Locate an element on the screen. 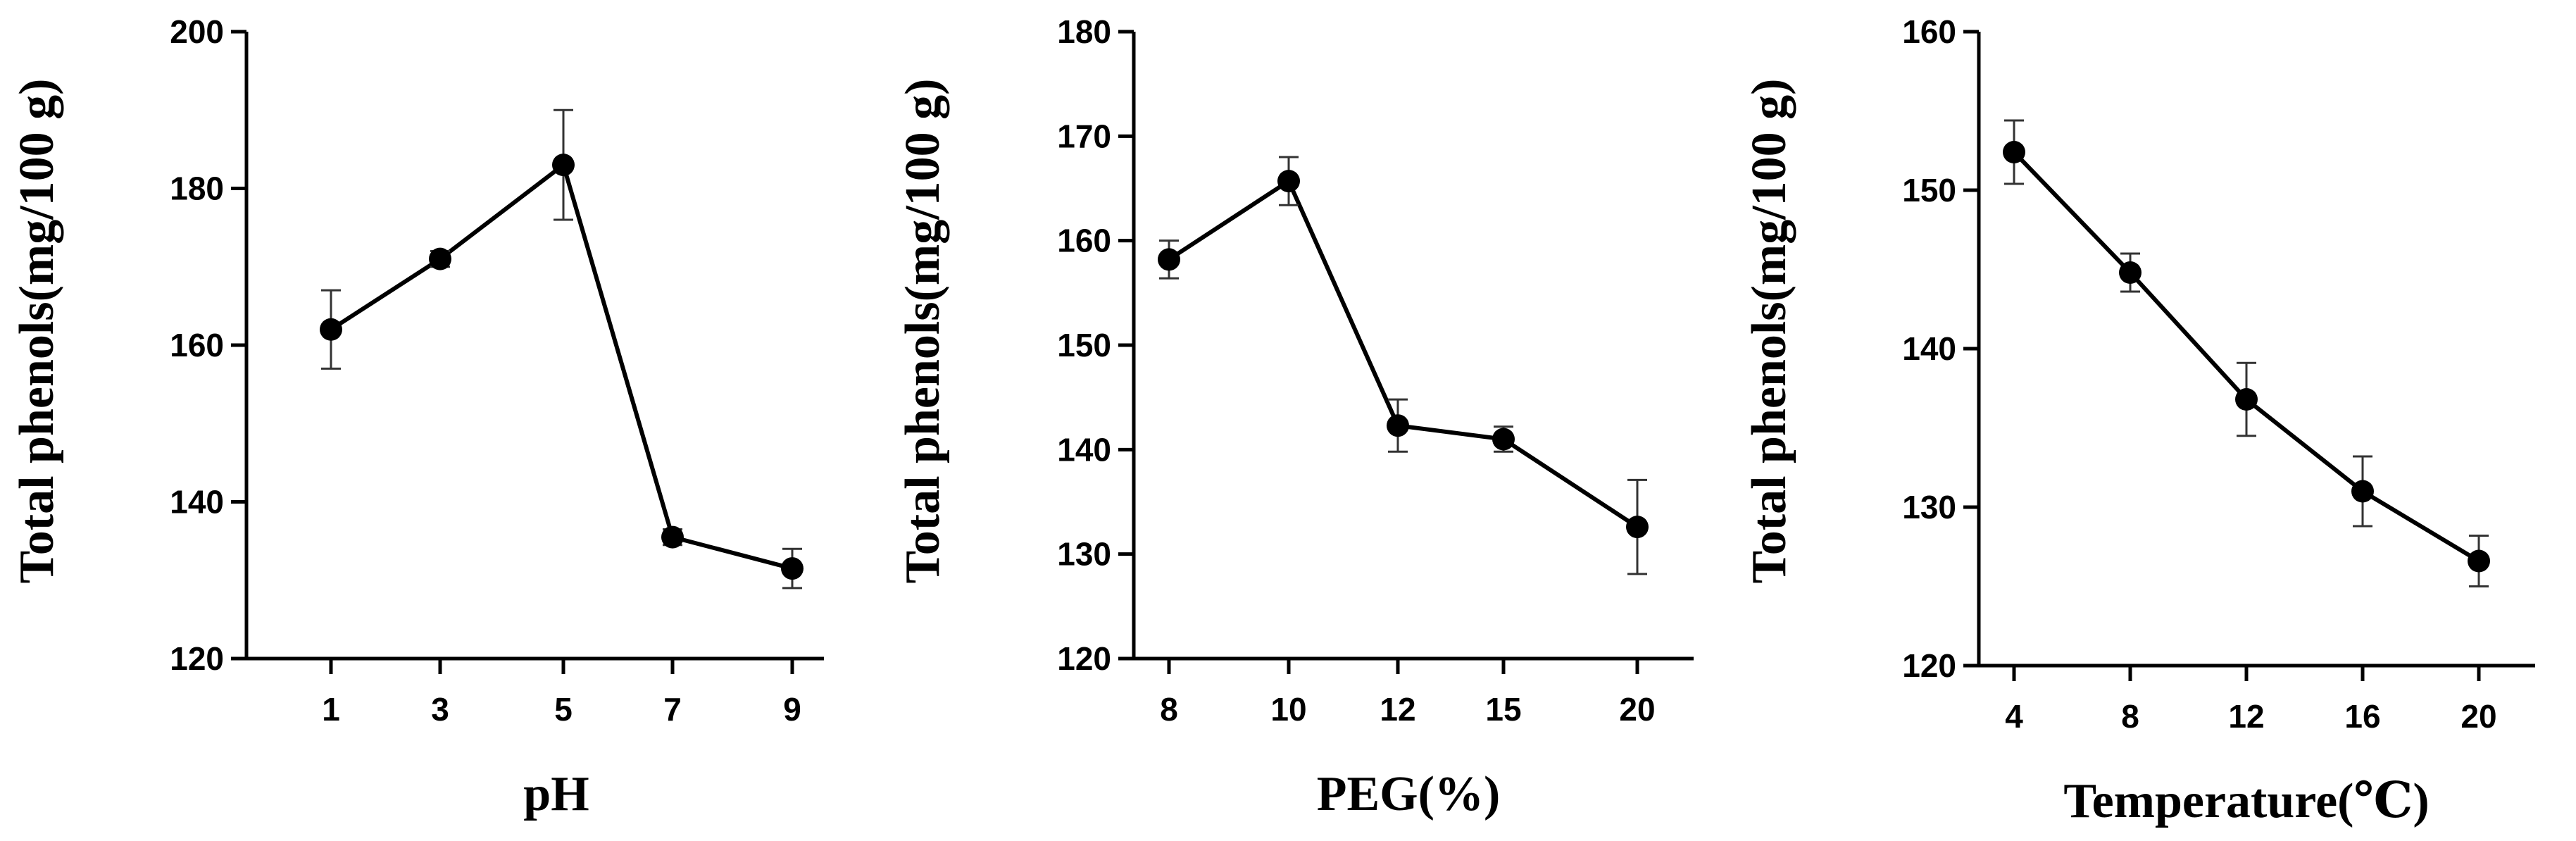 This screenshot has height=841, width=2576. x-tick-label: 10 is located at coordinates (1288, 709).